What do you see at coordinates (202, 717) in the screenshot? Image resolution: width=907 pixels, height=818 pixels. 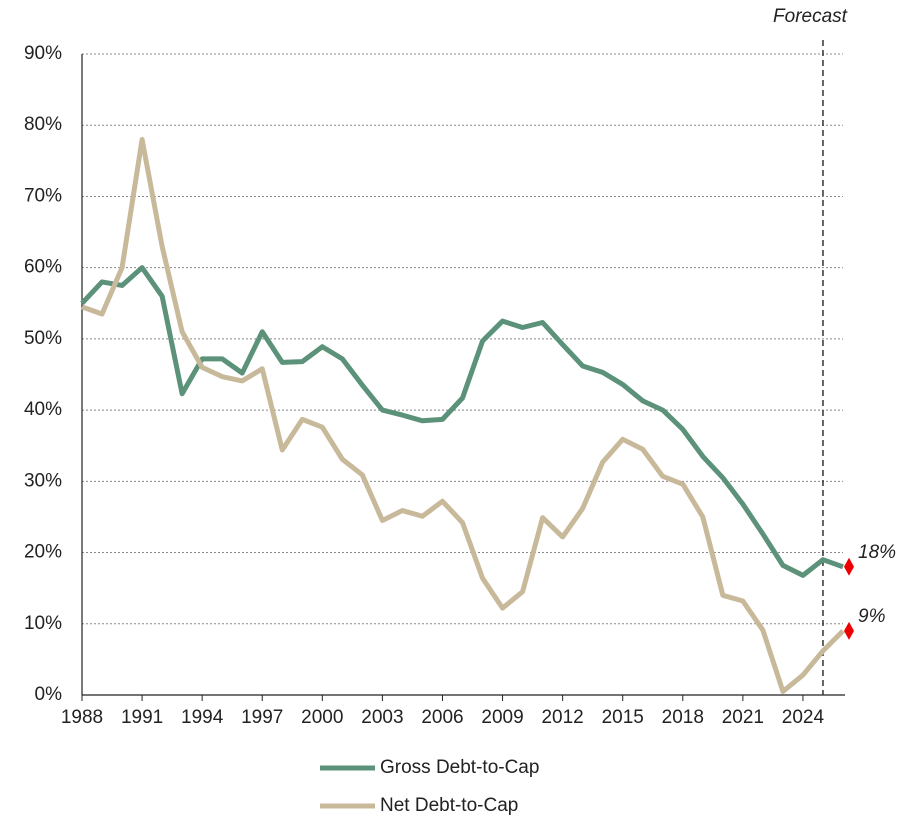 I see `x-tick-label: 1994` at bounding box center [202, 717].